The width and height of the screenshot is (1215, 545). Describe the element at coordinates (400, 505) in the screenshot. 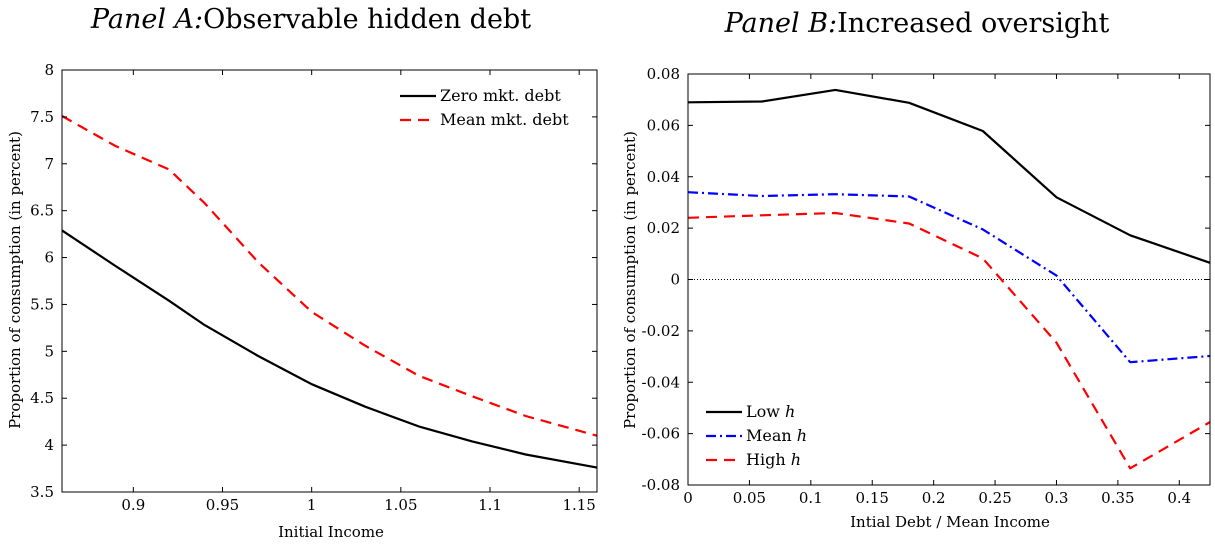

I see `panel-a-x-tick-label: 1.05` at that location.